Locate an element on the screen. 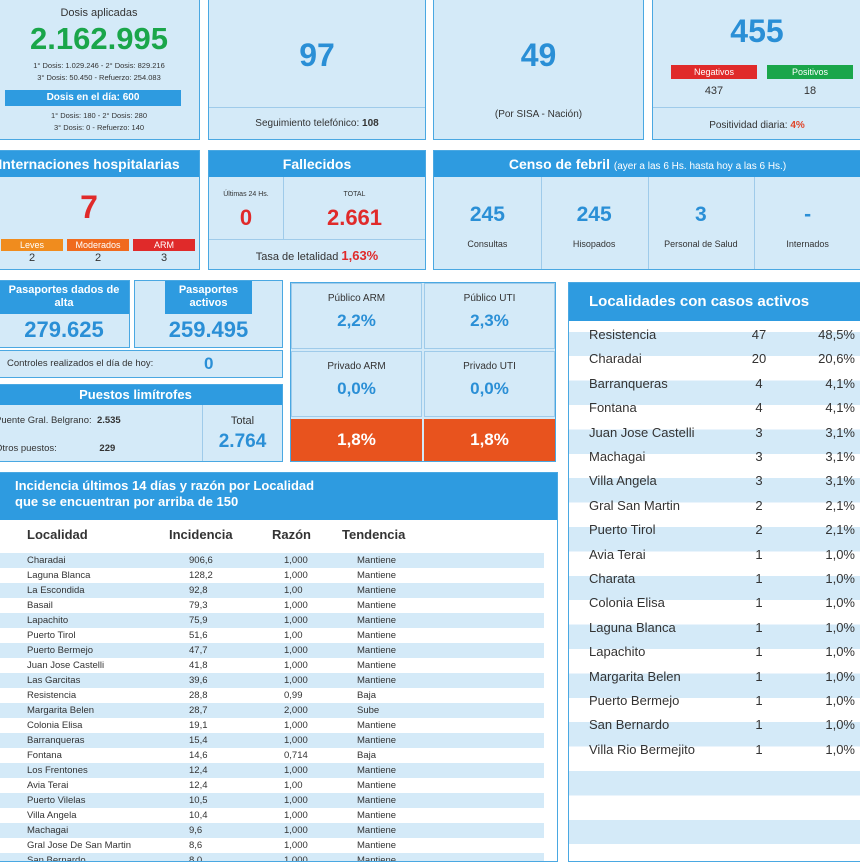  controls-panel: Controles realizados el día de hoy: 0 is located at coordinates (141, 364).